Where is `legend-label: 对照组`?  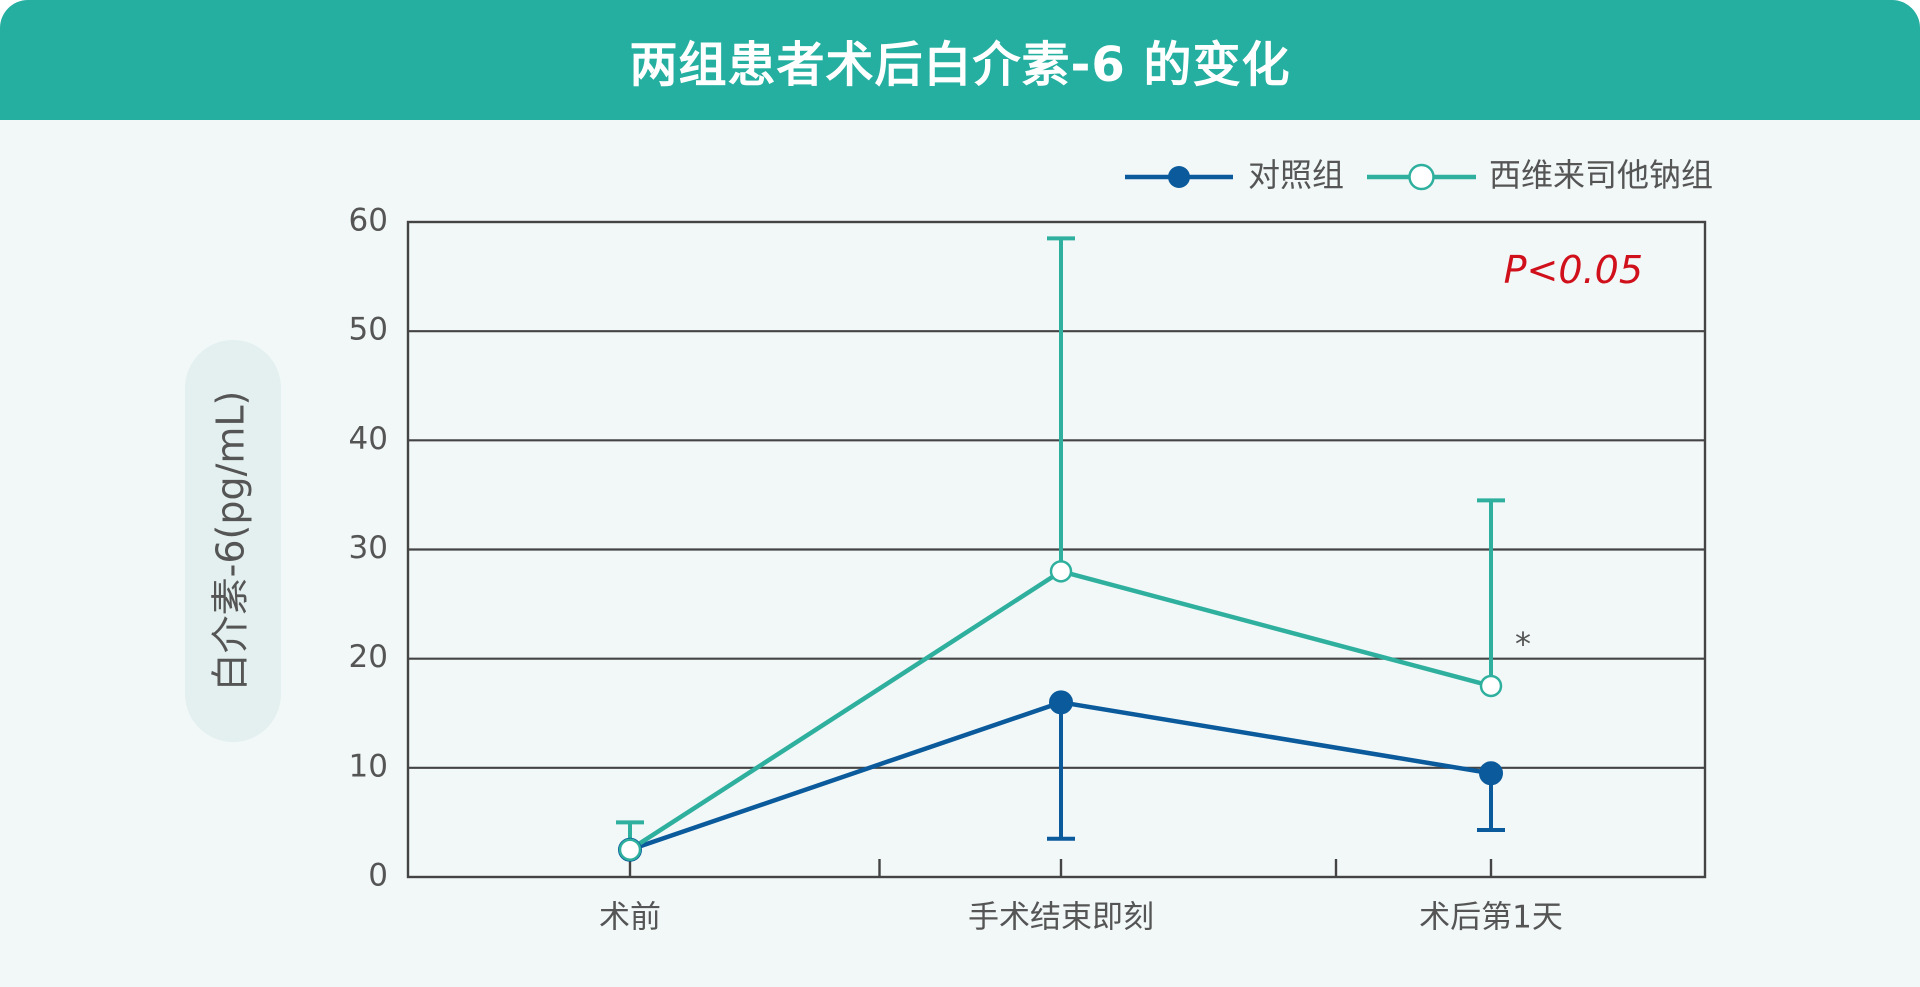 legend-label: 对照组 is located at coordinates (1296, 175).